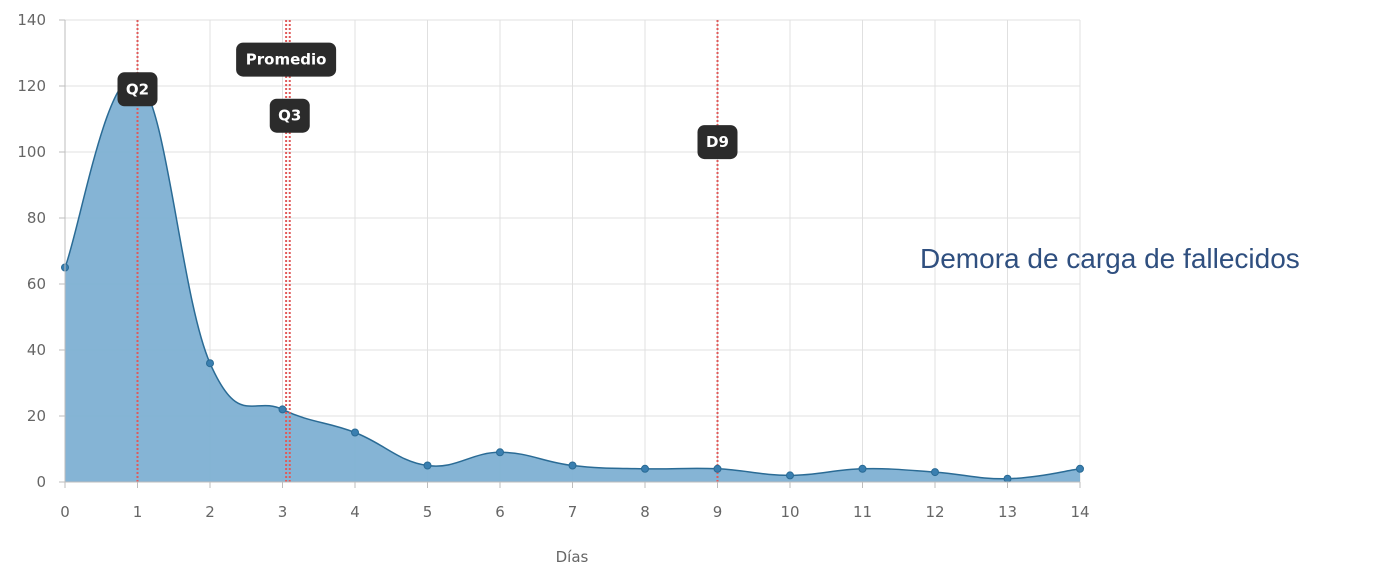 The image size is (1378, 566). What do you see at coordinates (645, 512) in the screenshot?
I see `x-tick-label: 8` at bounding box center [645, 512].